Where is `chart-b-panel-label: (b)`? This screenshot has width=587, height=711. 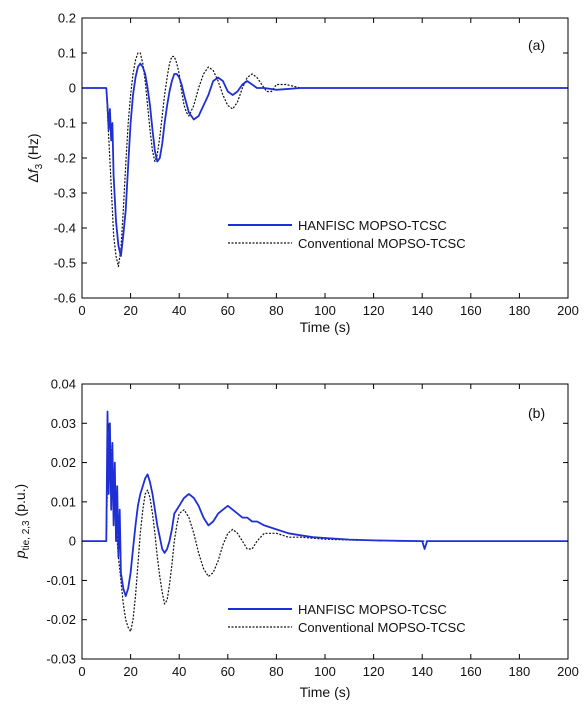 chart-b-panel-label: (b) is located at coordinates (536, 413).